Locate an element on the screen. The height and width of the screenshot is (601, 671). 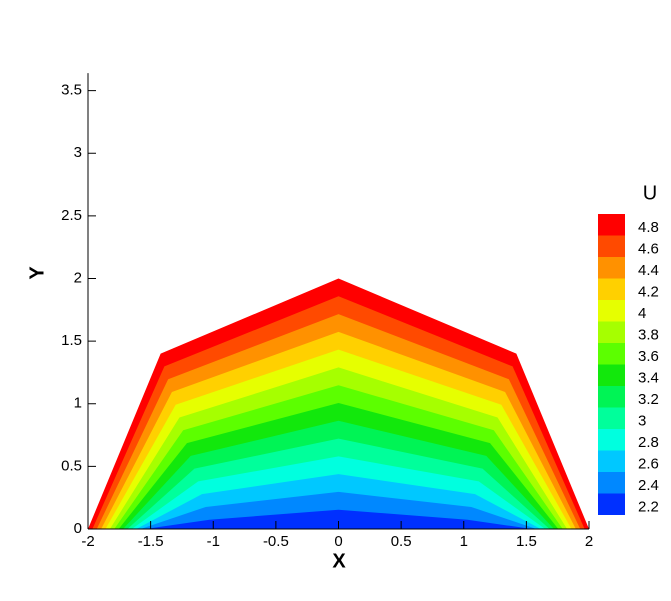
legend-label: 4.4 is located at coordinates (648, 270).